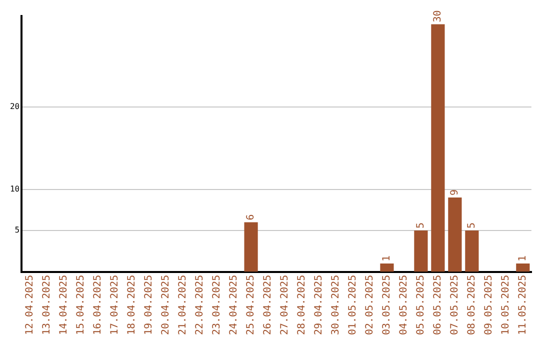 The width and height of the screenshot is (540, 340). I want to click on x-tick-label: 08.05.2025, so click(472, 305).